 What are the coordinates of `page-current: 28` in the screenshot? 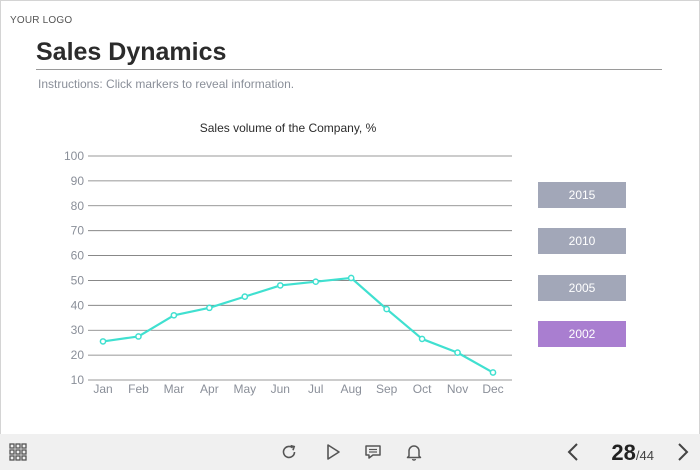 It's located at (623, 452).